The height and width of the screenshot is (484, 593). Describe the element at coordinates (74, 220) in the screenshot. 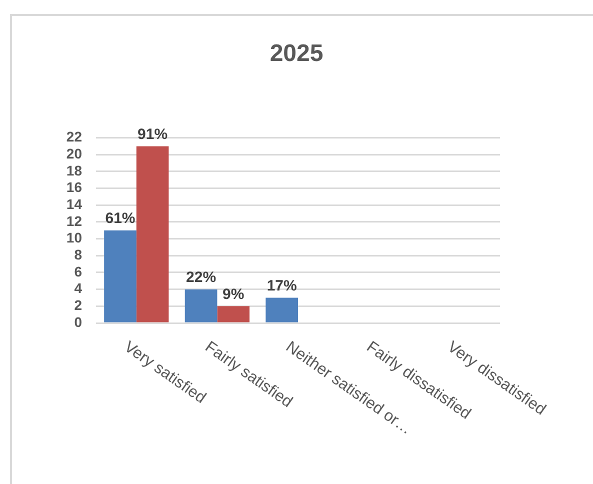

I see `y-tick-label: 12` at that location.